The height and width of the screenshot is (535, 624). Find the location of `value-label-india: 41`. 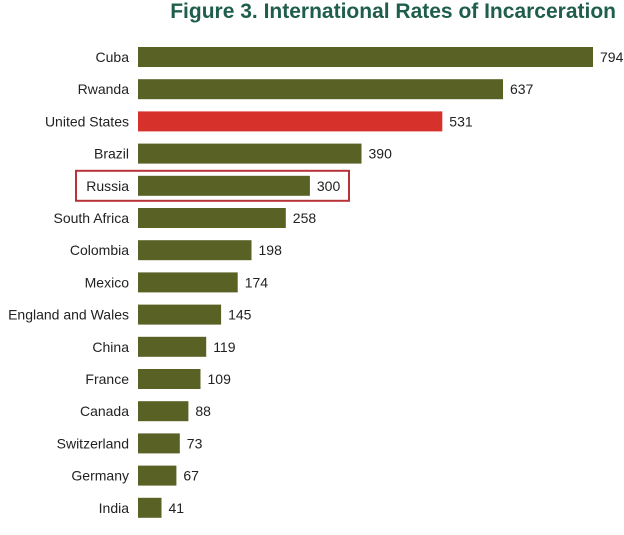

value-label-india: 41 is located at coordinates (177, 508).